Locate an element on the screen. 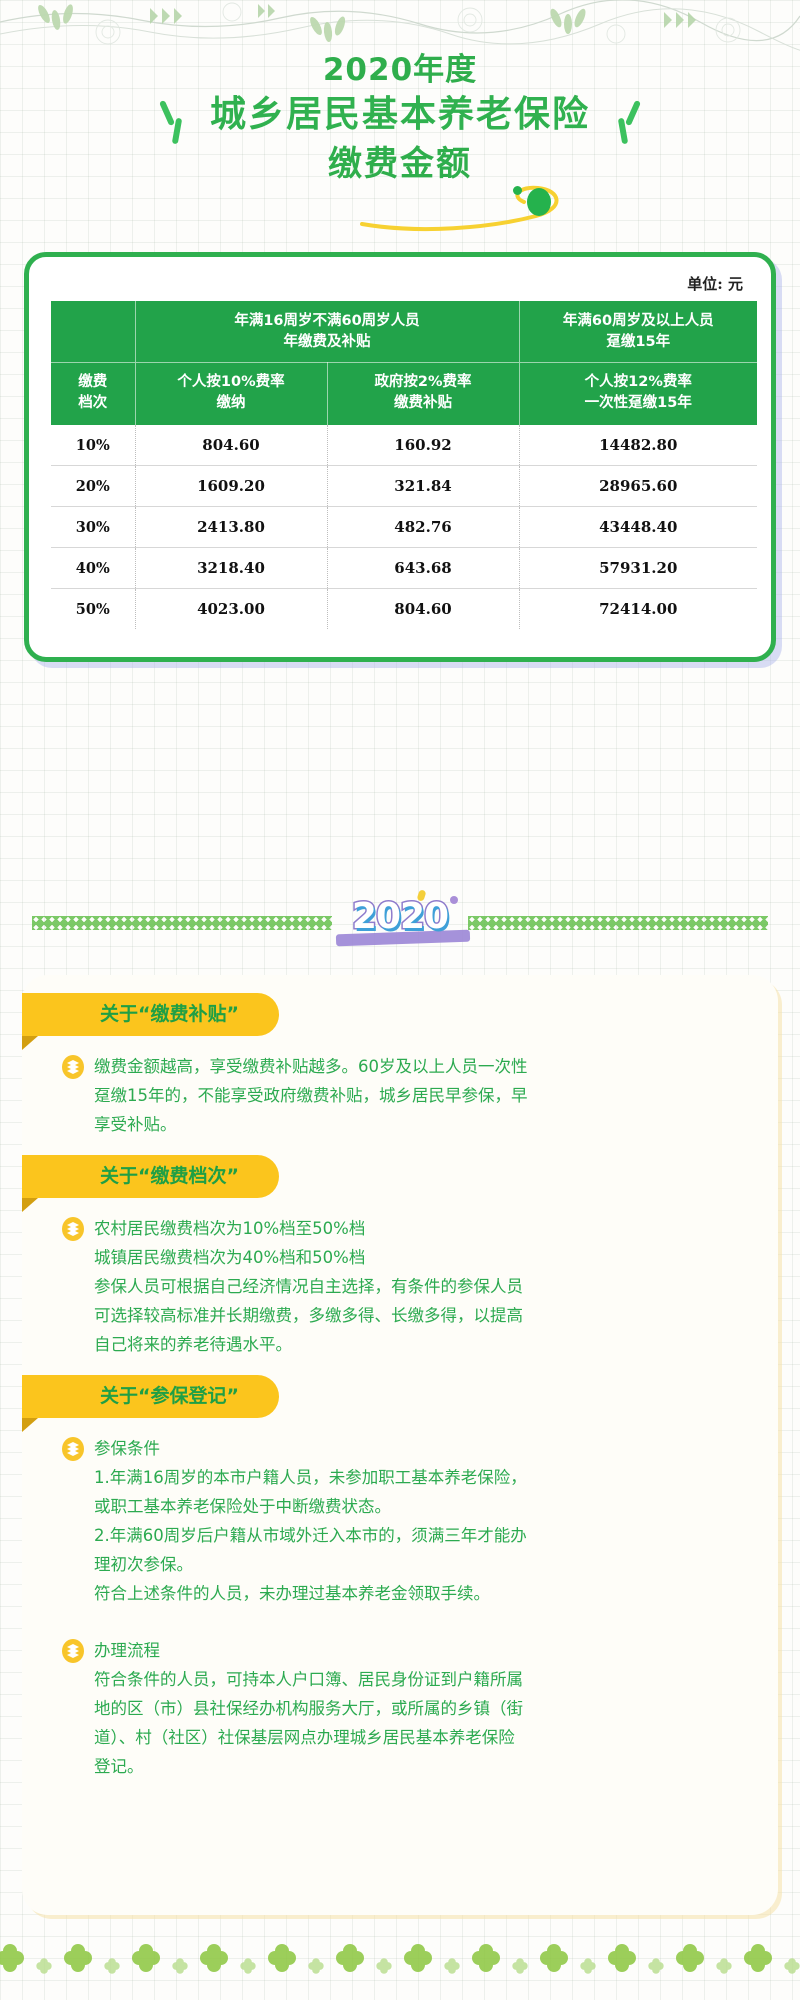 The image size is (800, 2000). green-dot-small-decoration is located at coordinates (517, 190).